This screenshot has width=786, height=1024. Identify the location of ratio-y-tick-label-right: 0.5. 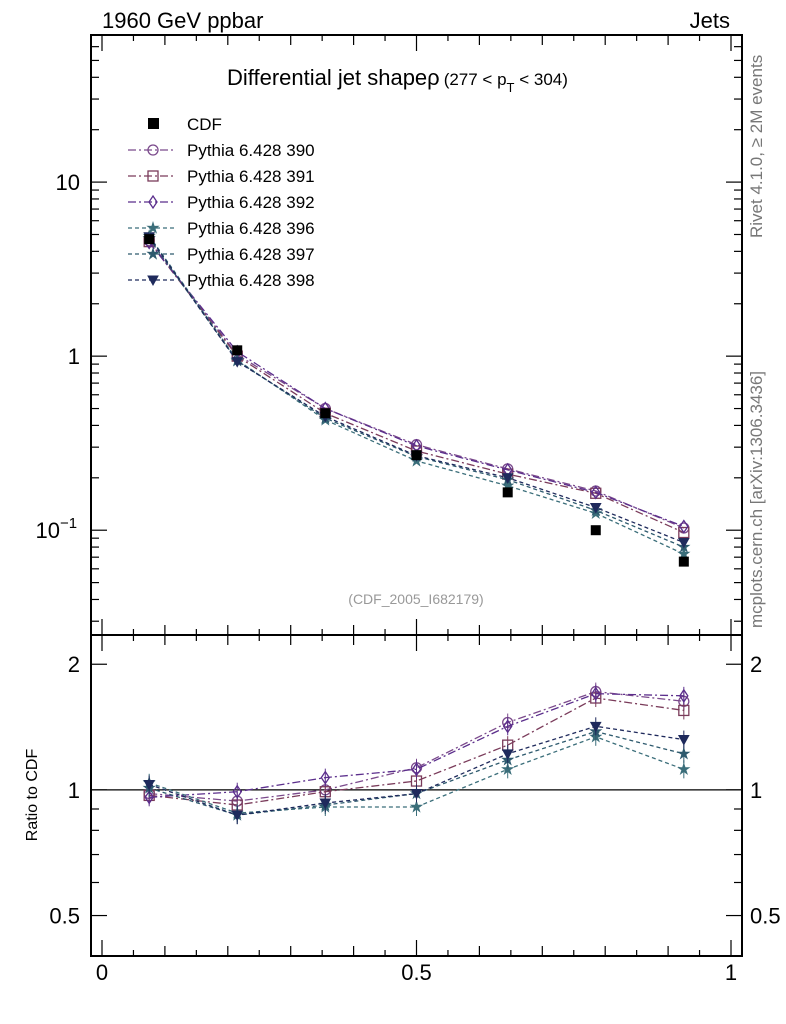
(765, 916).